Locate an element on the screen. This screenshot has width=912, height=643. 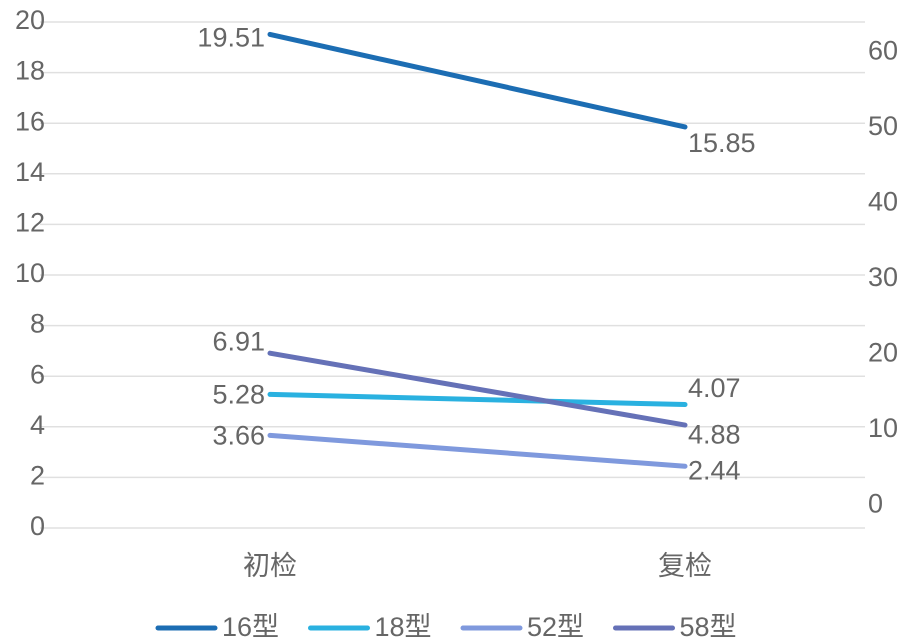
y2-tick-label: 30 is located at coordinates (883, 277).